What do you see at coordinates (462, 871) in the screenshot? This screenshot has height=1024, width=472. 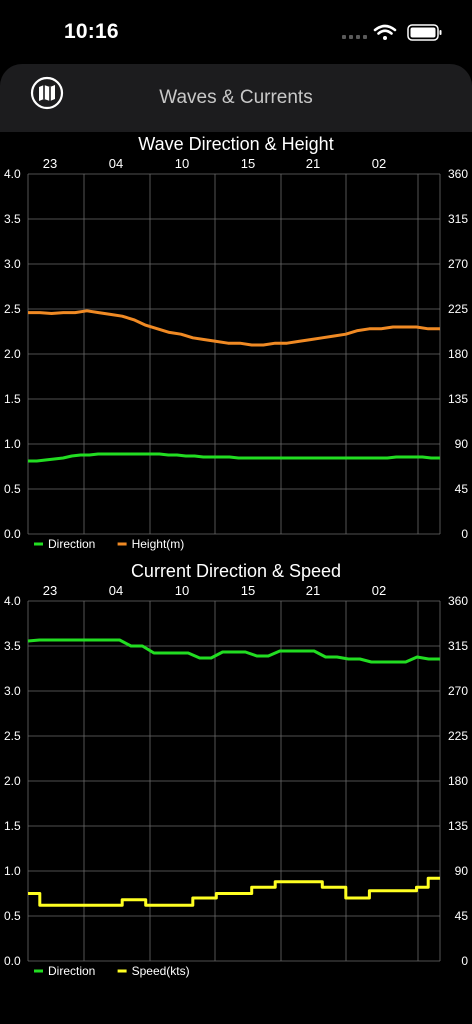 I see `chart1-y-right-tick: 90` at bounding box center [462, 871].